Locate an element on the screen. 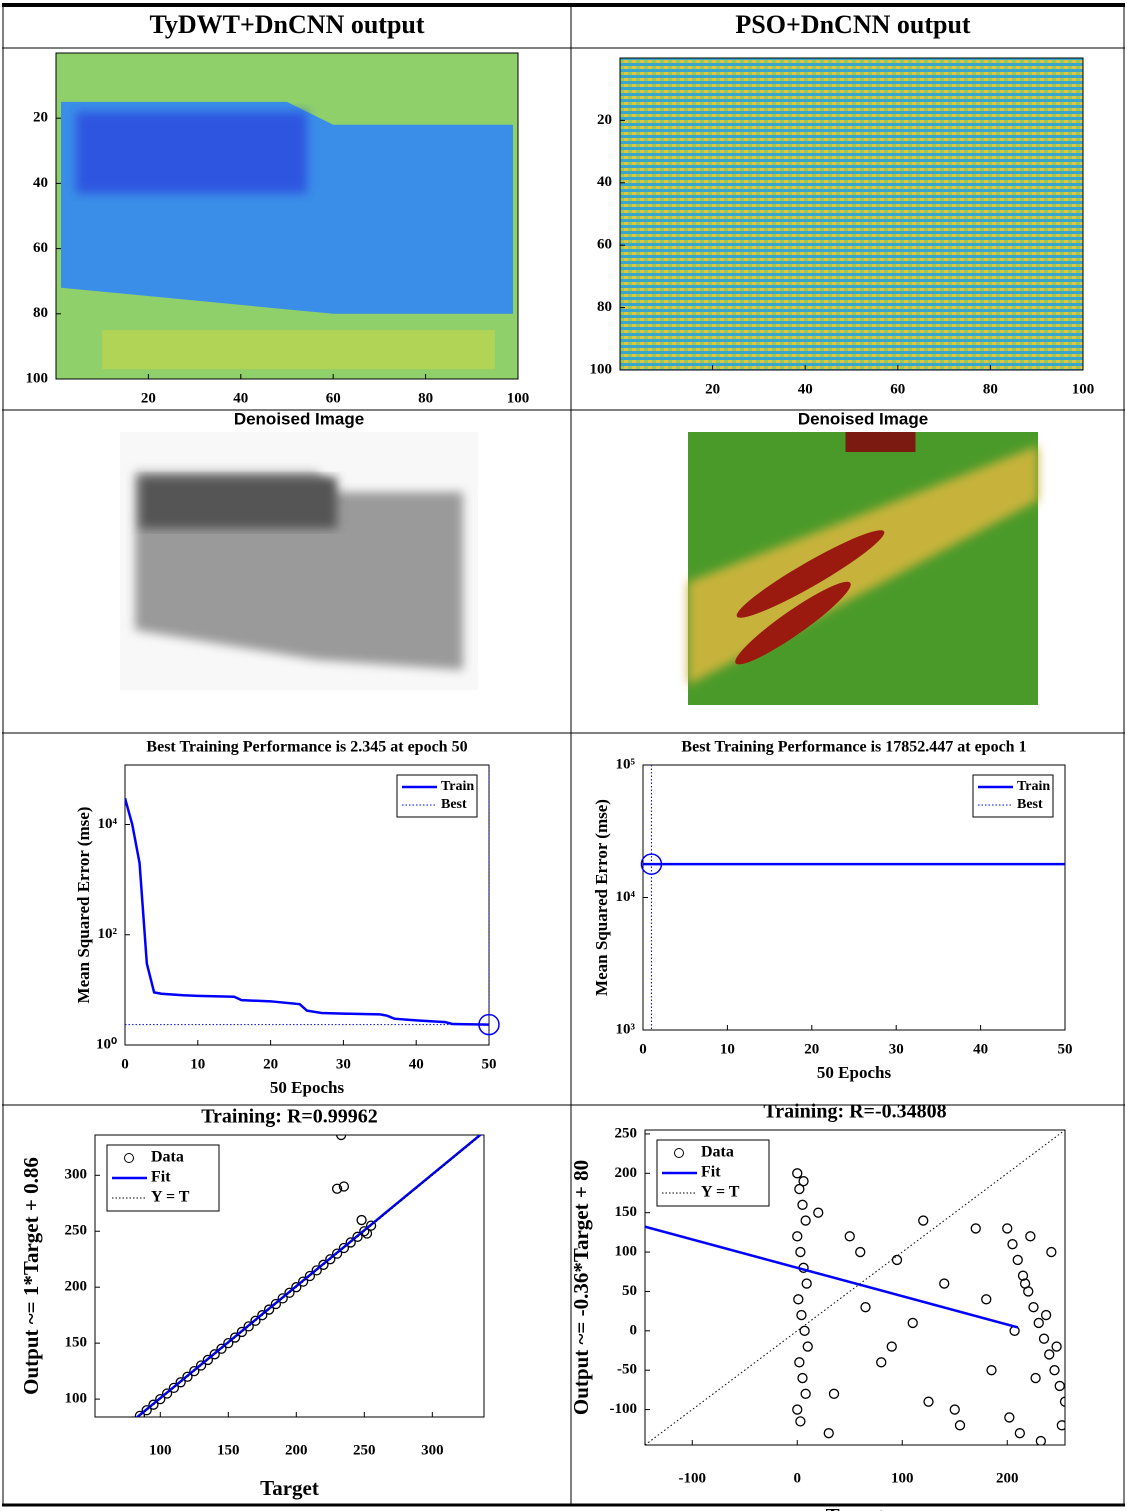 The image size is (1127, 1511). y-tick-label: 0 is located at coordinates (634, 1330).